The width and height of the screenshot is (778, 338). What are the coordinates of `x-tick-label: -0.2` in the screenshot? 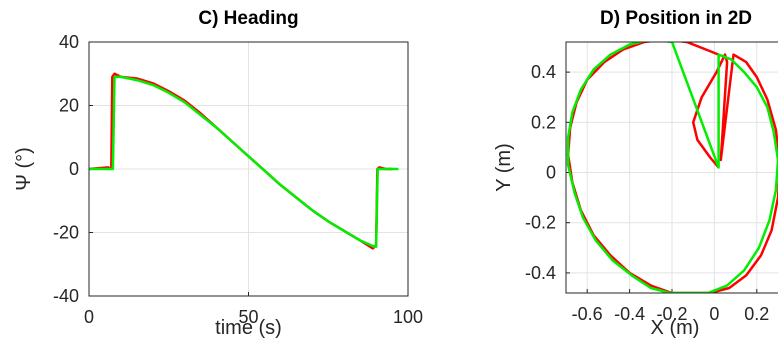 It's located at (671, 314).